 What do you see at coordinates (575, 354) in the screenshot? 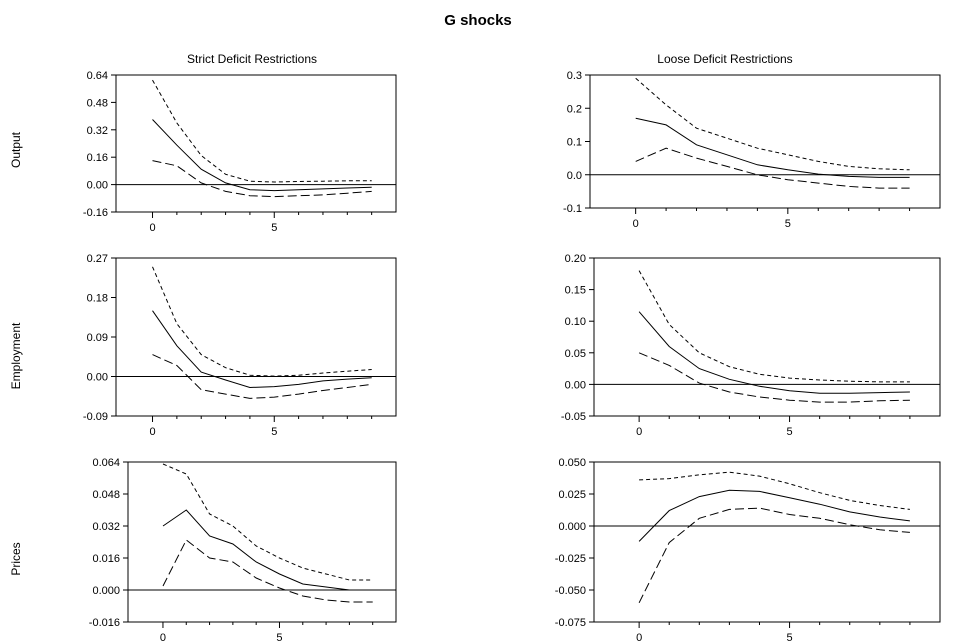
I see `y-tick-label: 0.05` at bounding box center [575, 354].